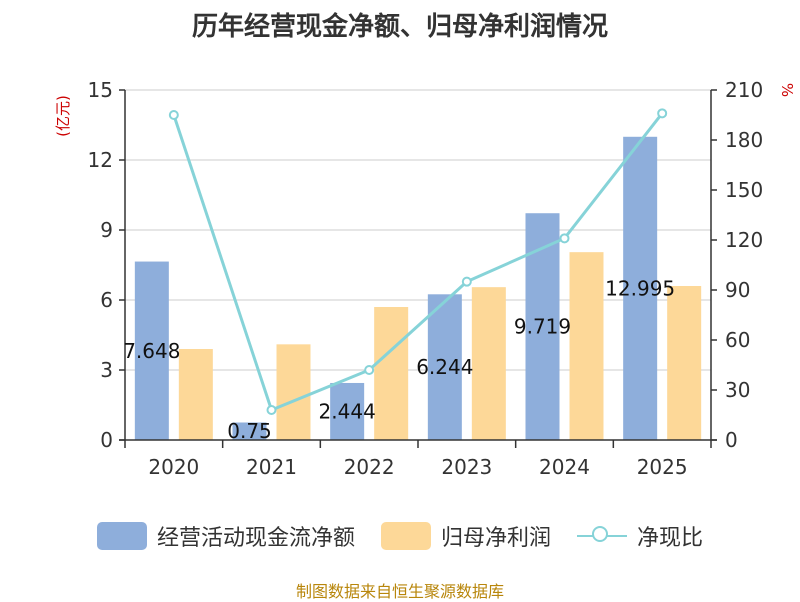 The height and width of the screenshot is (602, 800). What do you see at coordinates (787, 90) in the screenshot?
I see `right-axis-unit: %` at bounding box center [787, 90].